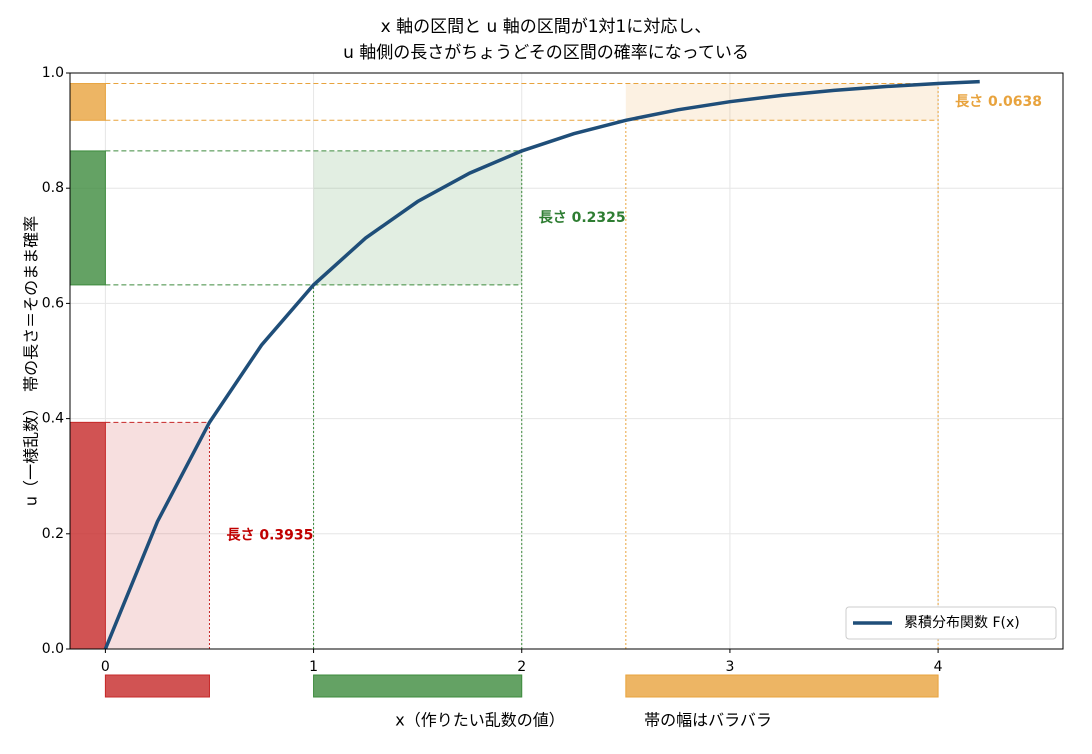 Image resolution: width=1092 pixels, height=754 pixels. What do you see at coordinates (729, 667) in the screenshot?
I see `x-tick-label: 3` at bounding box center [729, 667].